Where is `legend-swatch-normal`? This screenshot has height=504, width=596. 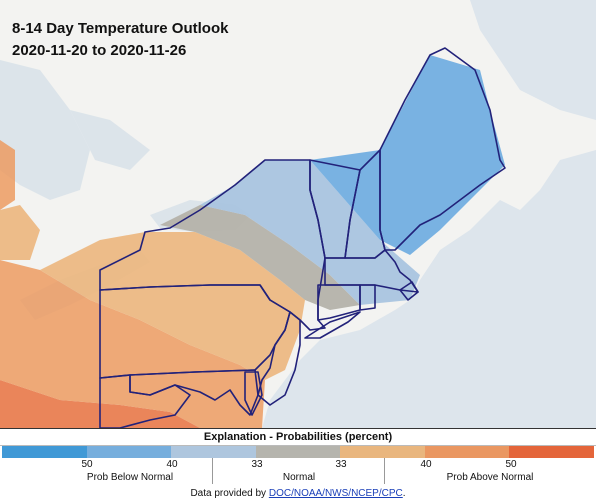 legend-swatch-normal is located at coordinates (298, 452).